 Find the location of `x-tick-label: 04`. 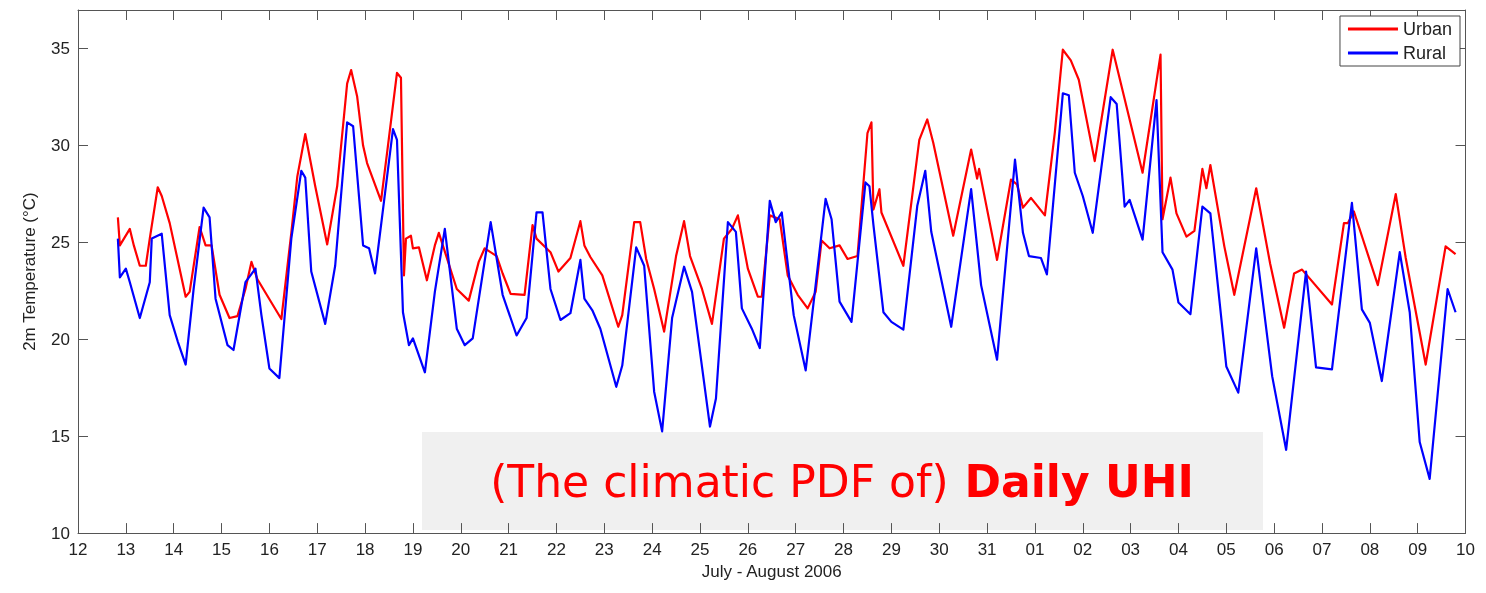

x-tick-label: 04 is located at coordinates (1178, 550).